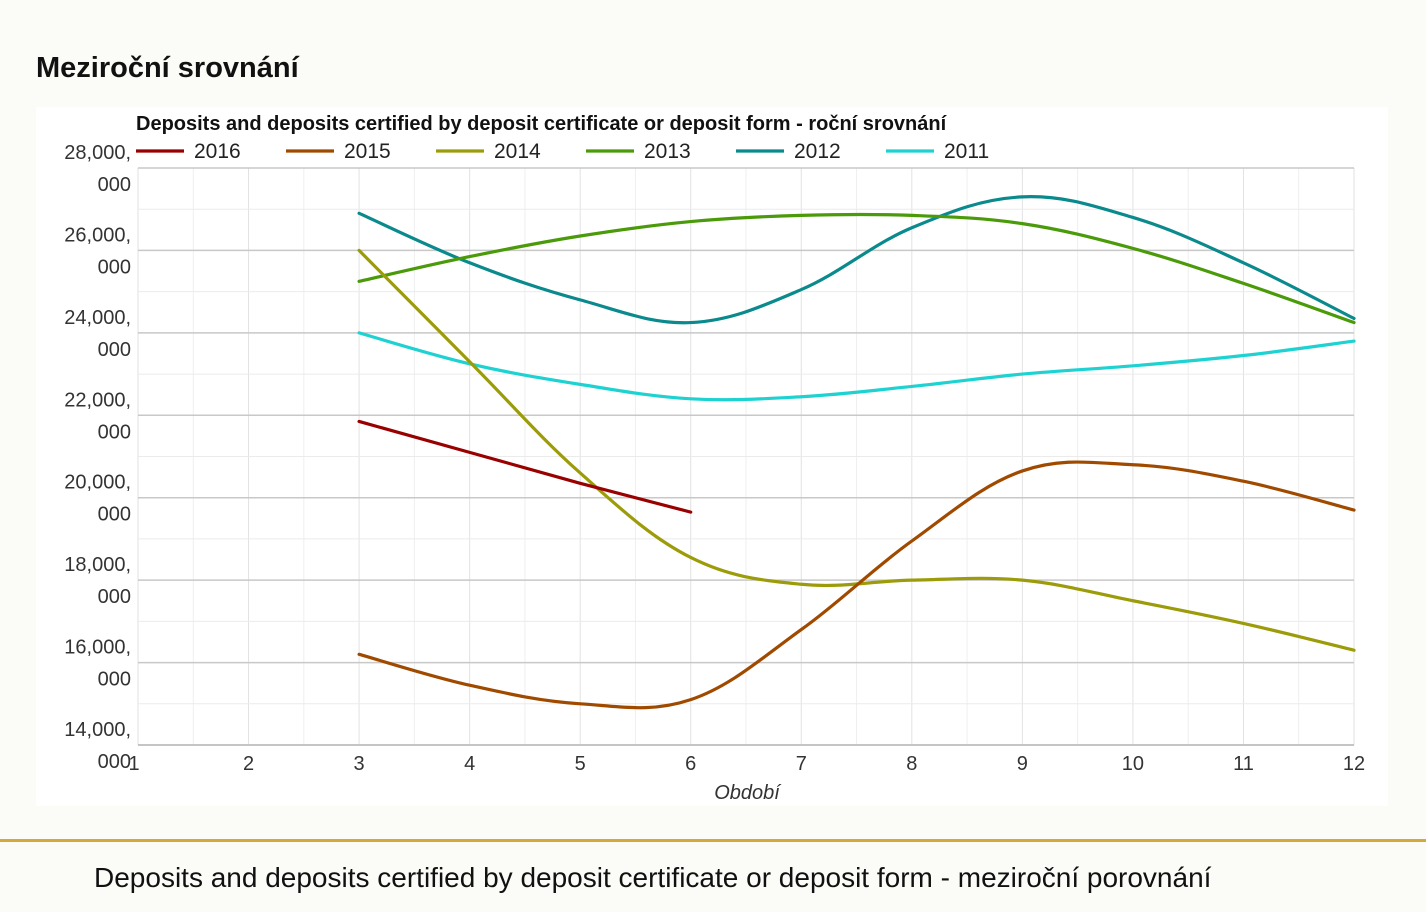 The height and width of the screenshot is (912, 1426). I want to click on x-tick-label: 9, so click(1022, 764).